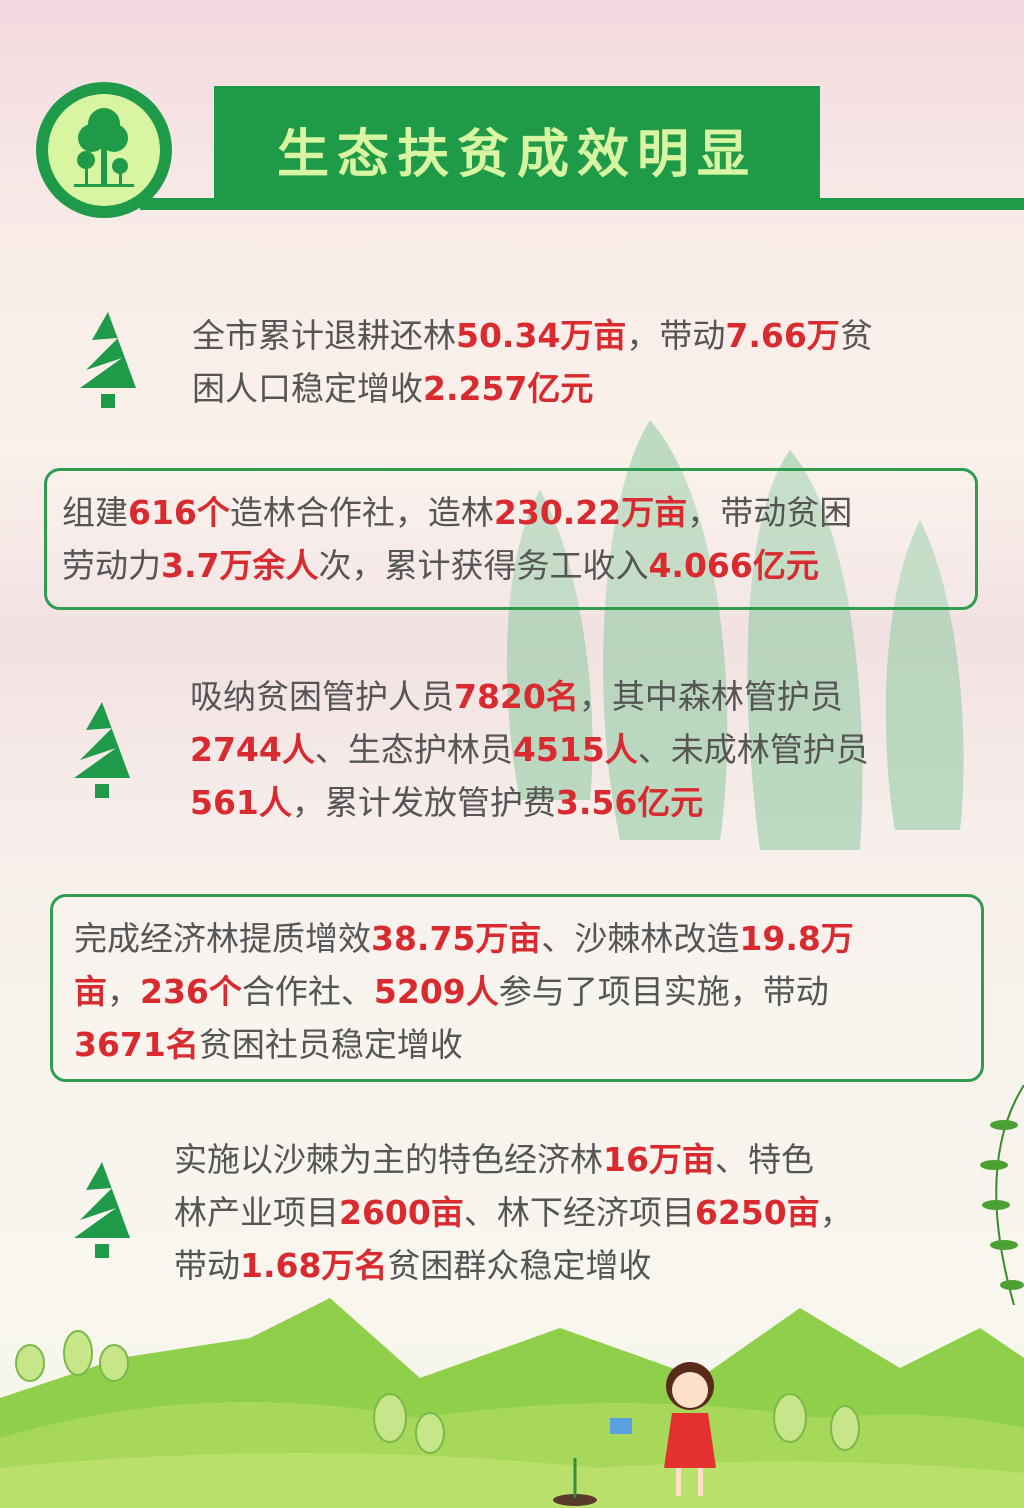 This screenshot has height=1508, width=1024. I want to click on text-line: 组建616个造林合作社，造林230.22万亩，带动贫困, so click(457, 512).